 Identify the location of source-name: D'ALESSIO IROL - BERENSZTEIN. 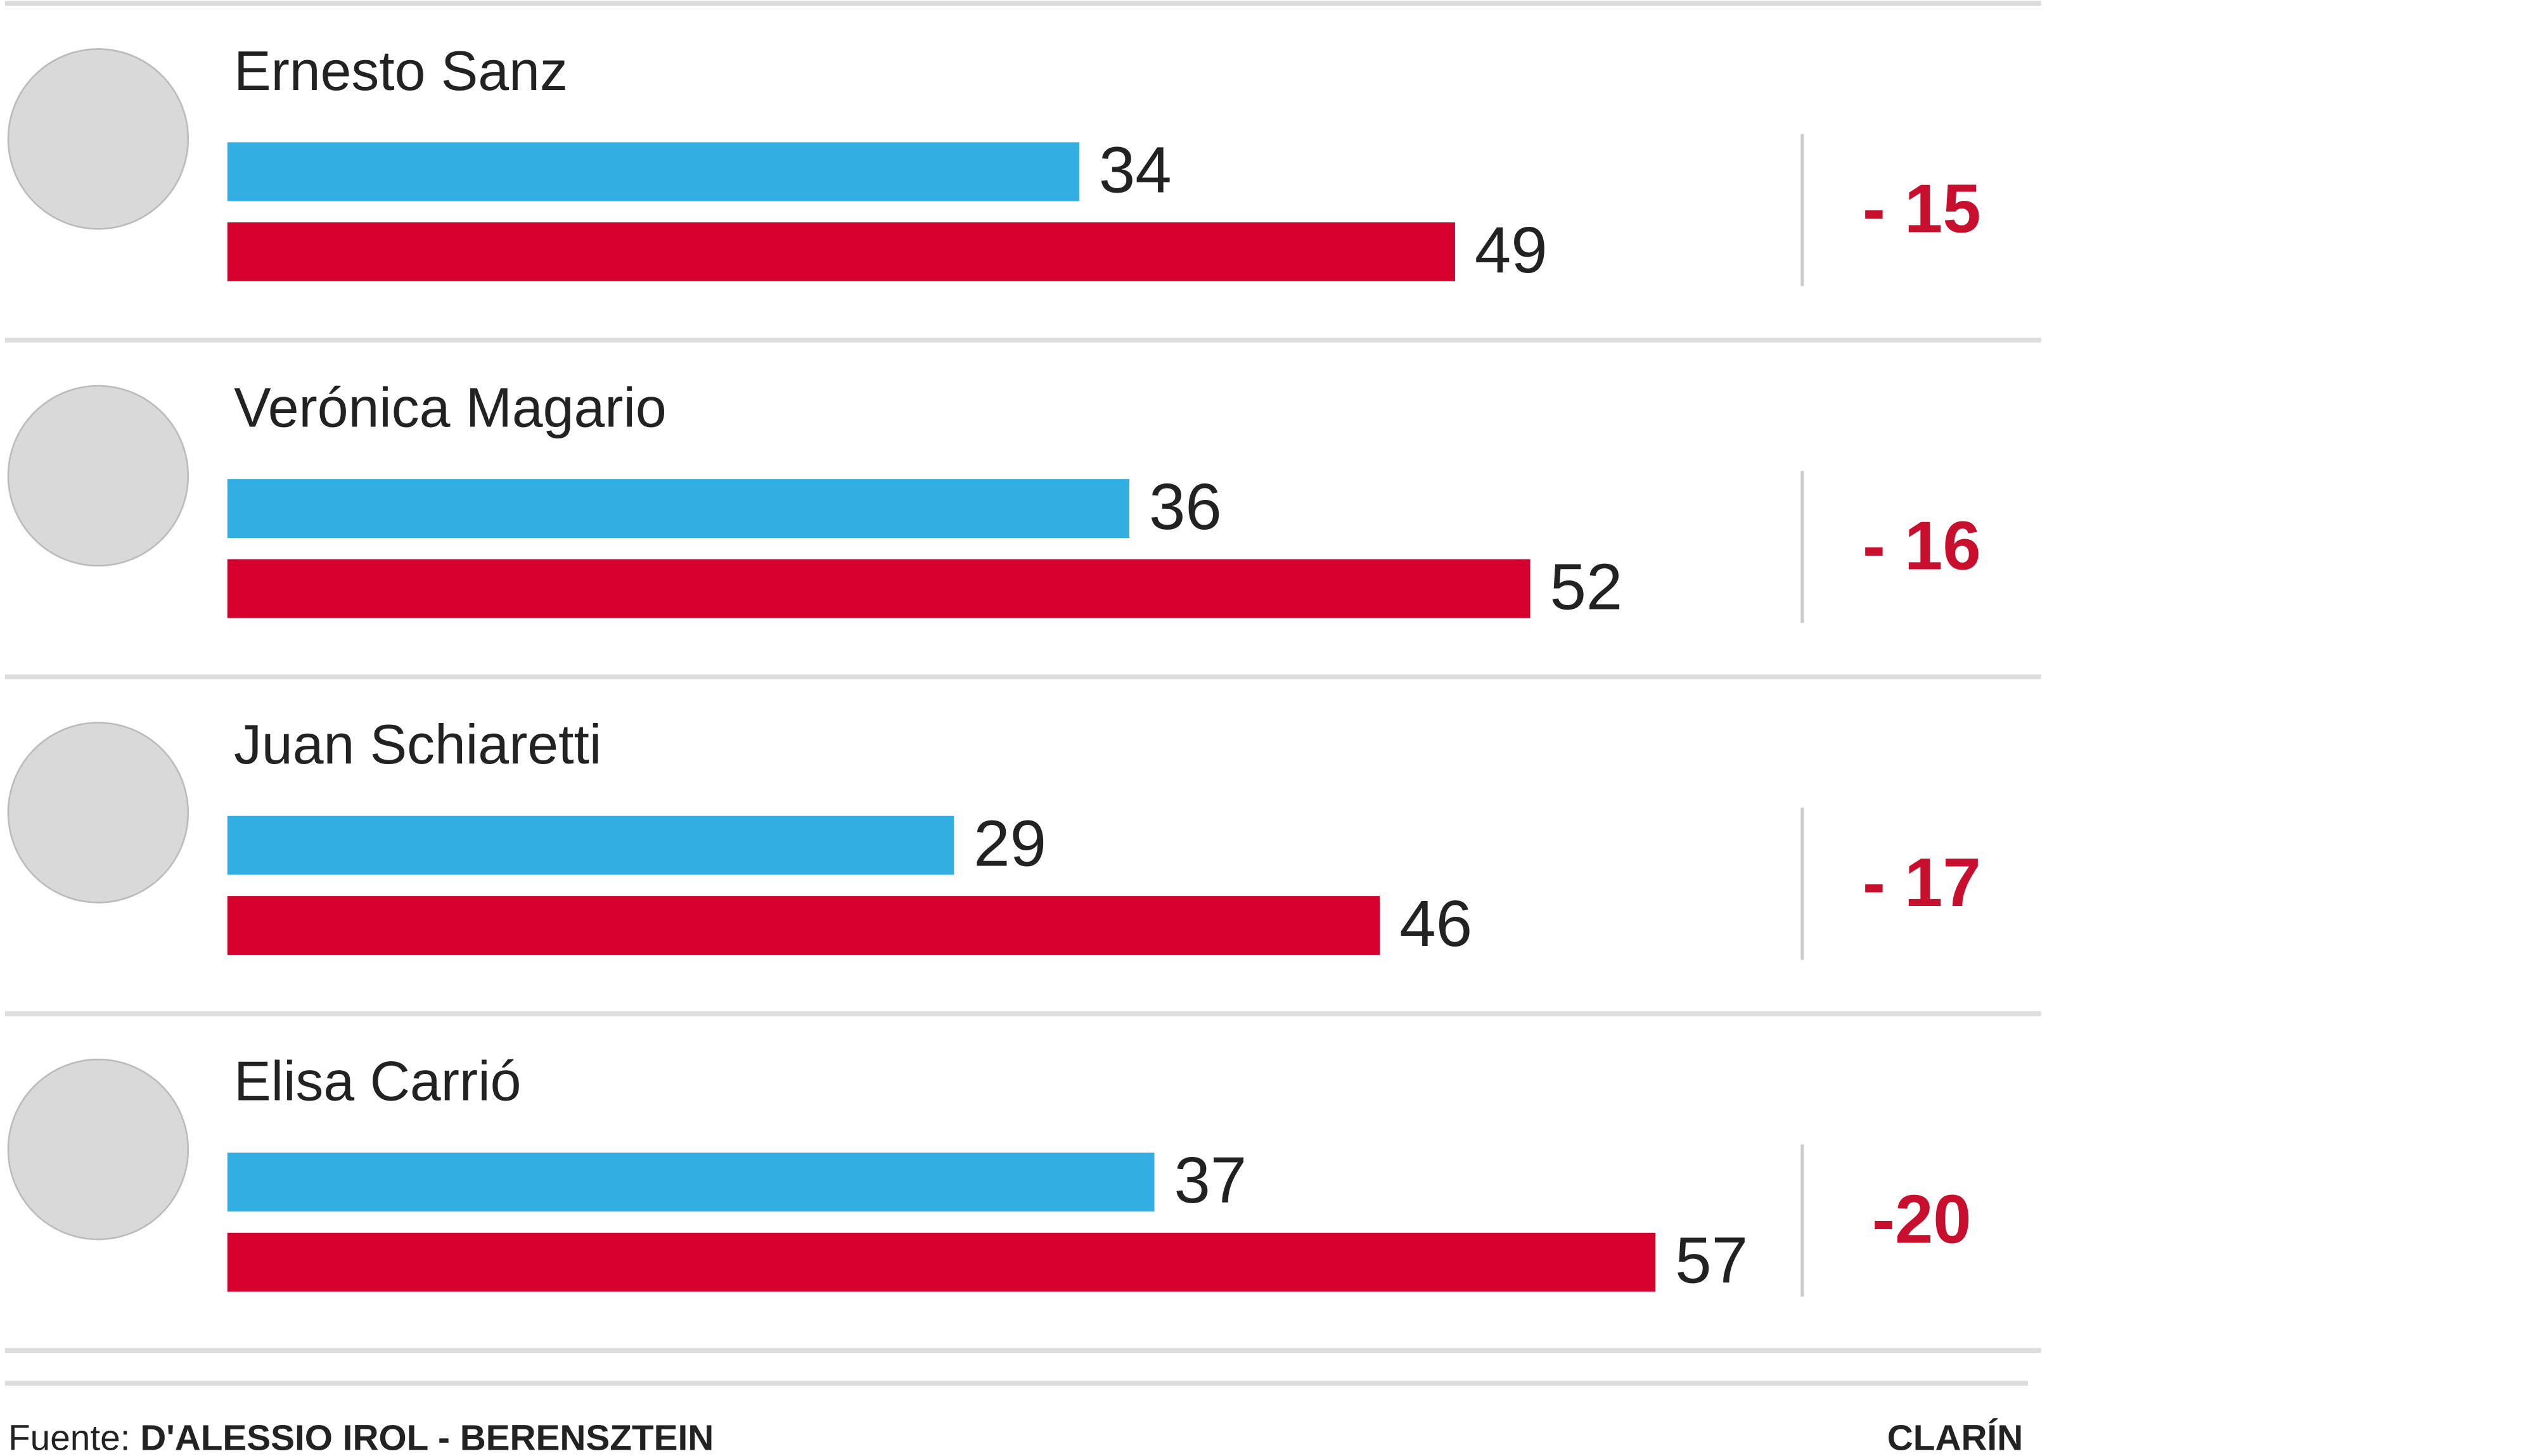
(427, 1437).